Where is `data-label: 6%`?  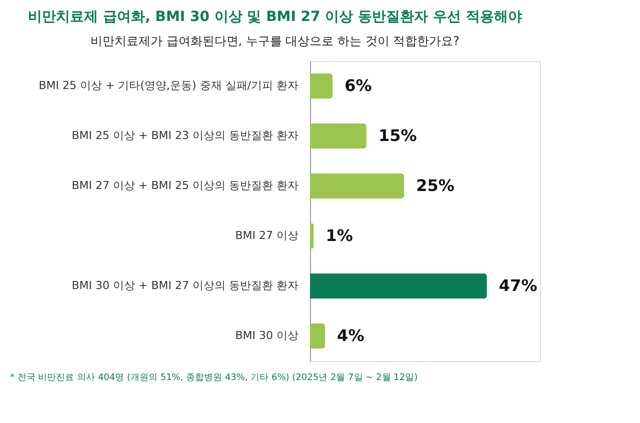
data-label: 6% is located at coordinates (358, 85).